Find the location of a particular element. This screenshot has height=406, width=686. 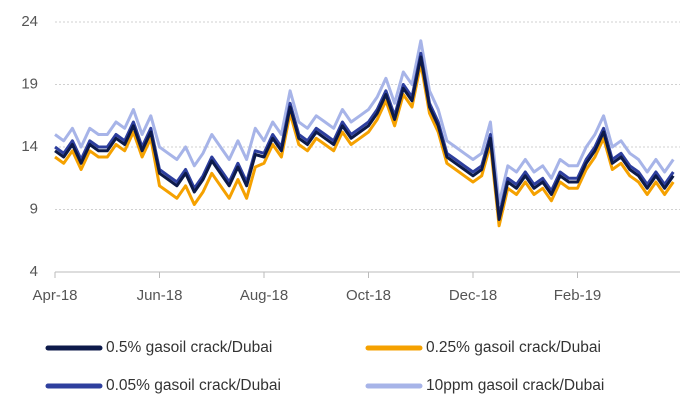

x-tick-label: Jun-18 is located at coordinates (160, 295).